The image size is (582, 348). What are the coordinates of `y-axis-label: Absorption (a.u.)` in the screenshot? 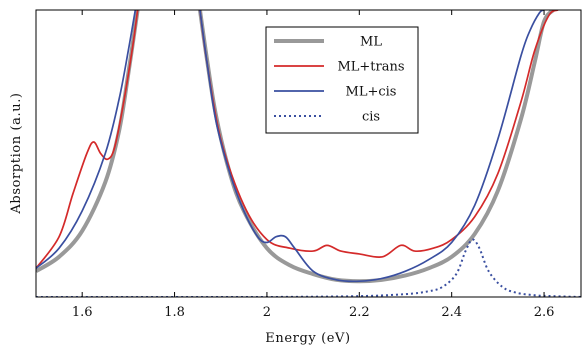 It's located at (16, 153).